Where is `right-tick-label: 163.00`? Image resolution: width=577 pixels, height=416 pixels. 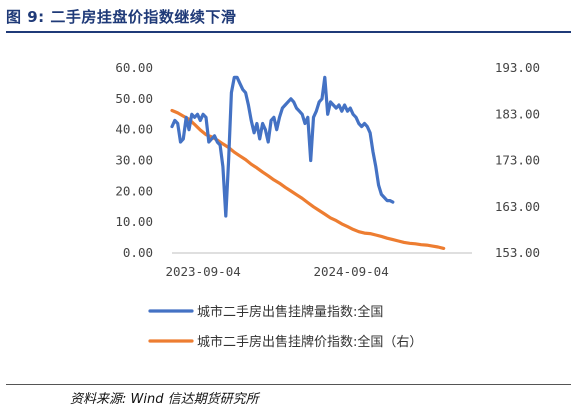 right-tick-label: 163.00 is located at coordinates (517, 206).